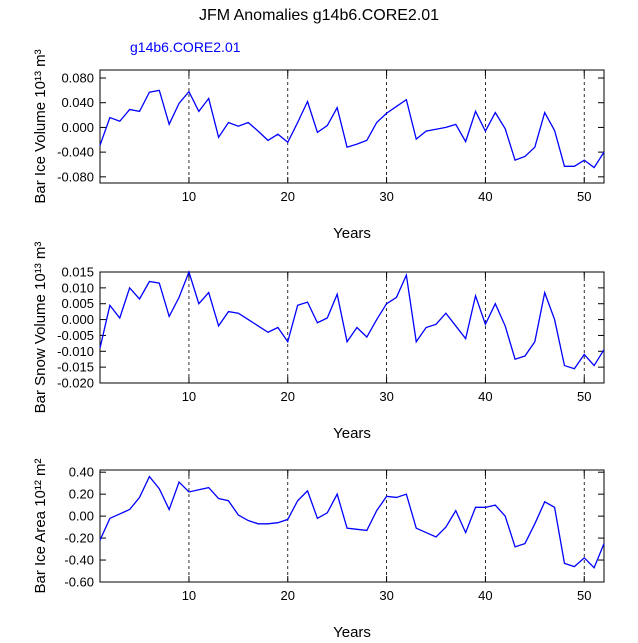 This screenshot has height=643, width=638. What do you see at coordinates (75, 176) in the screenshot?
I see `y-tick-label: -0.080` at bounding box center [75, 176].